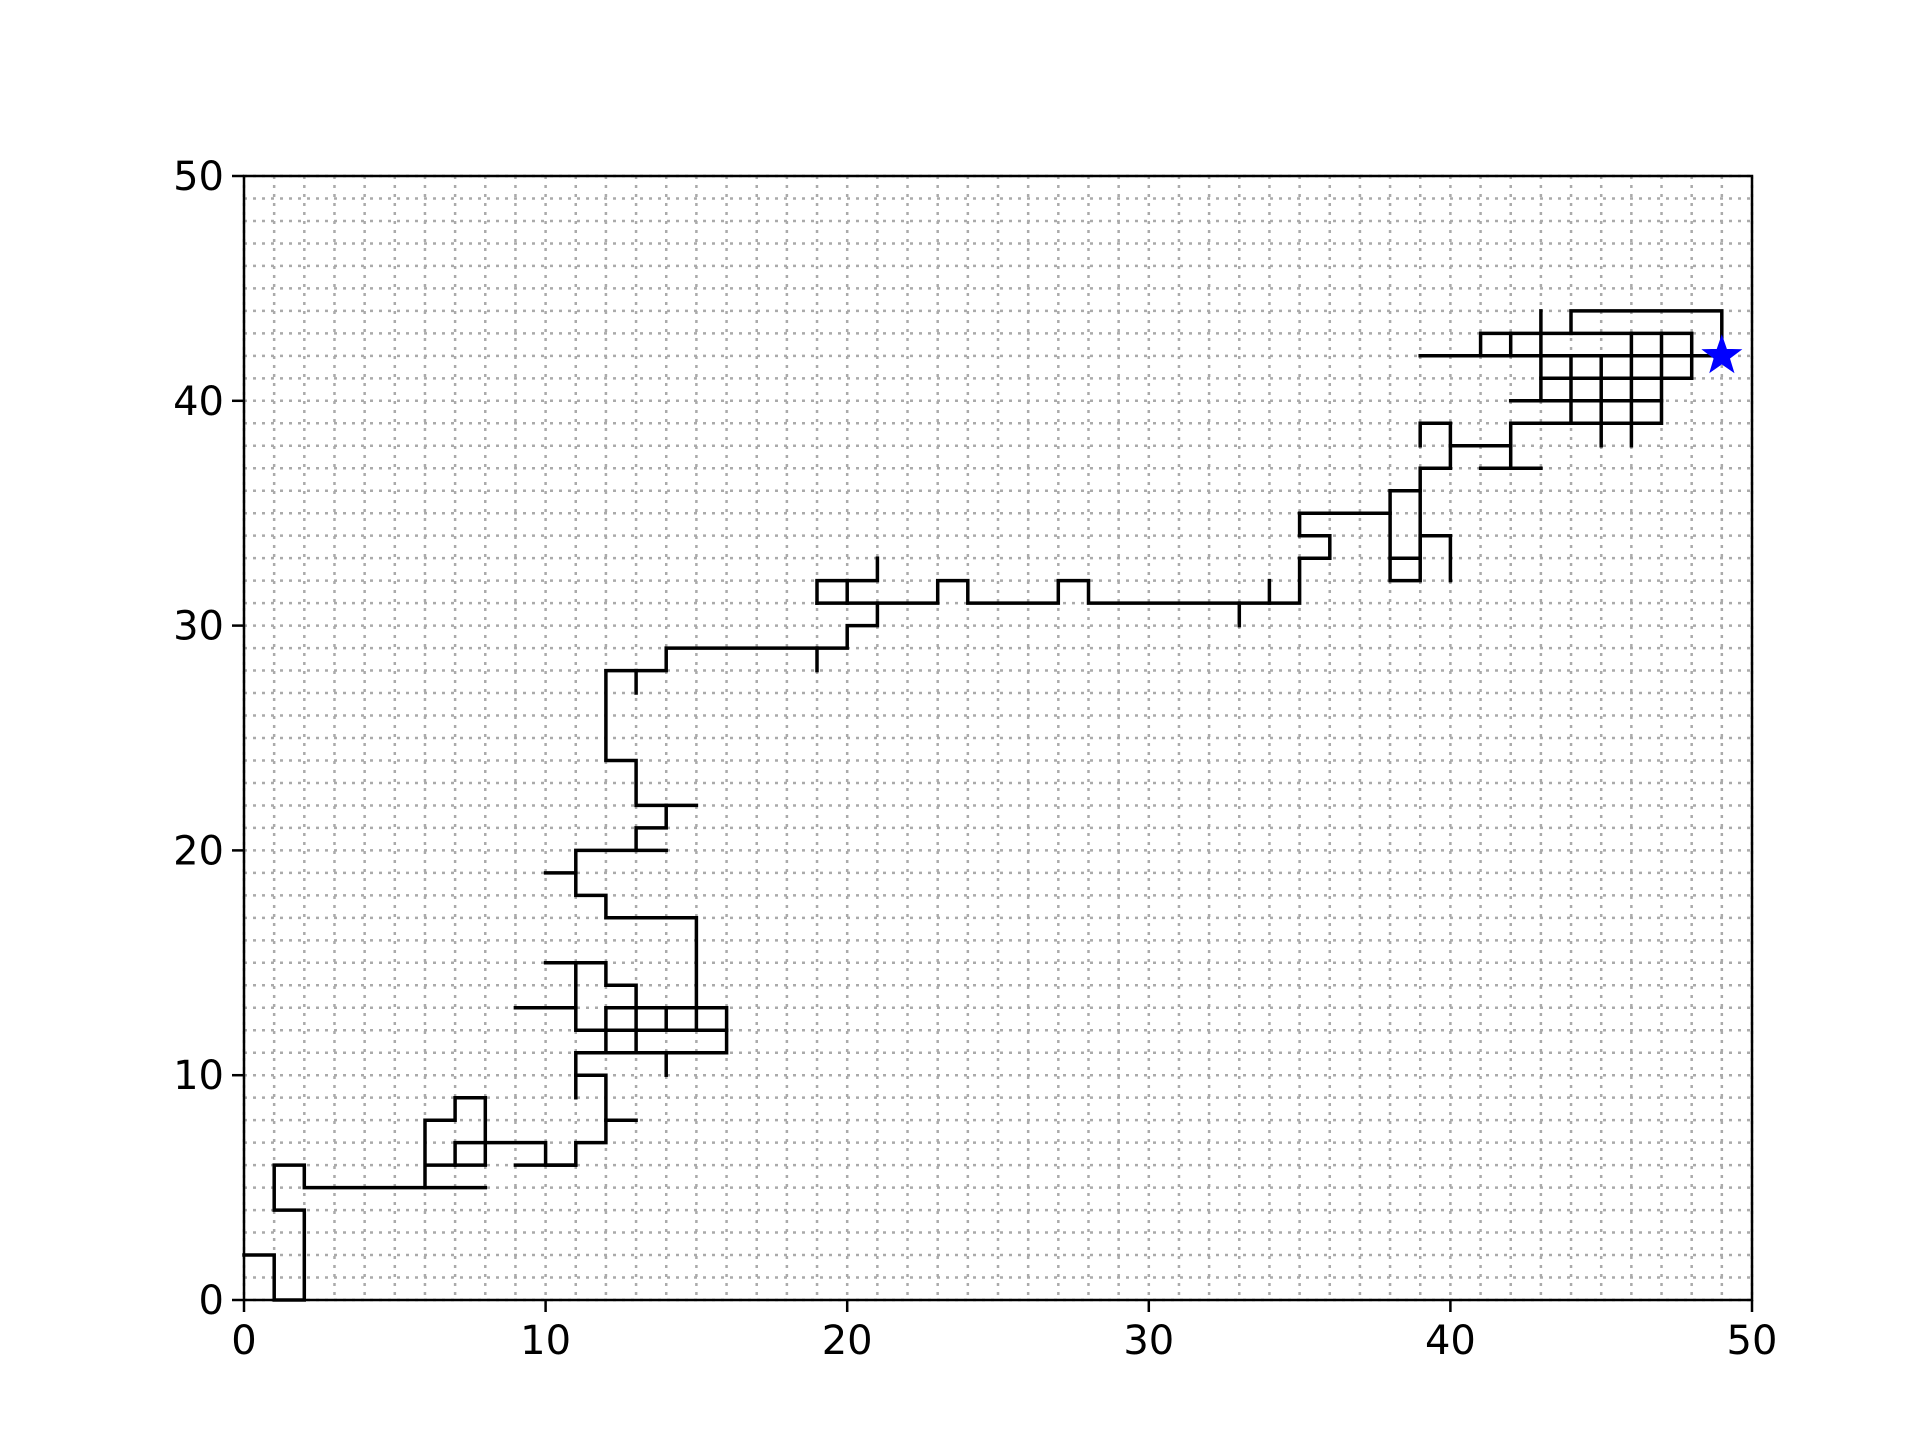  I want to click on y-tick-label: 30, so click(198, 627).